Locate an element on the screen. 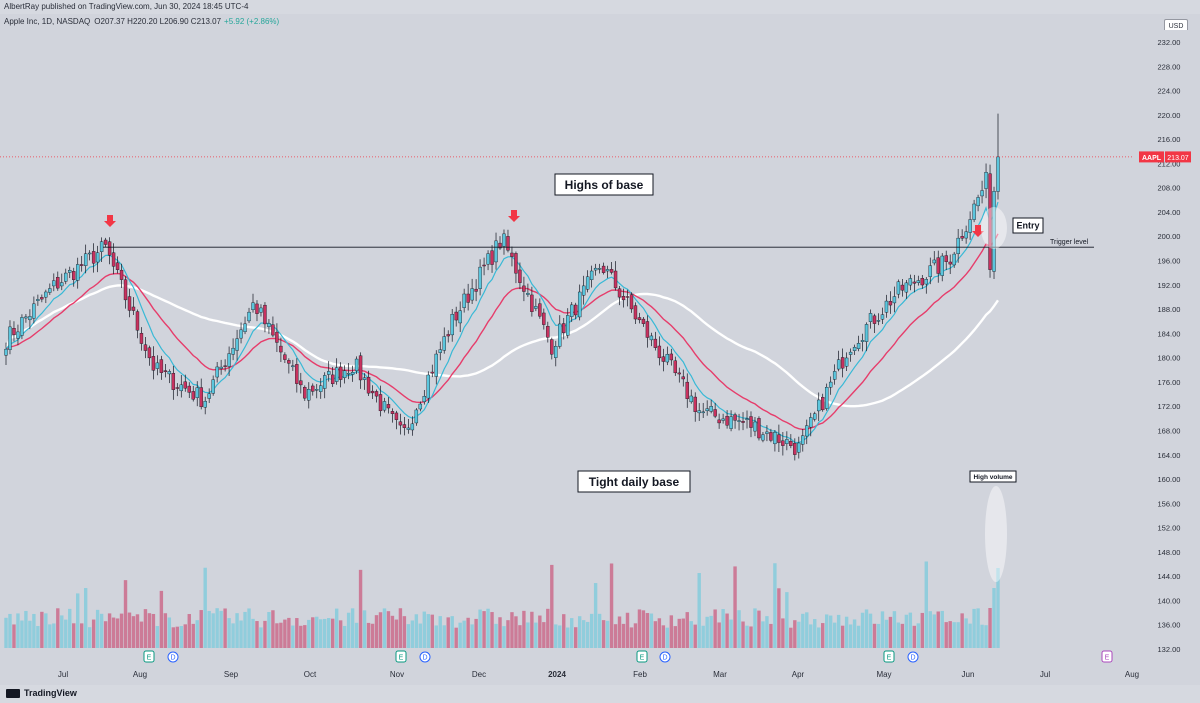 The height and width of the screenshot is (703, 1200). tight-daily-base-label-box is located at coordinates (634, 481).